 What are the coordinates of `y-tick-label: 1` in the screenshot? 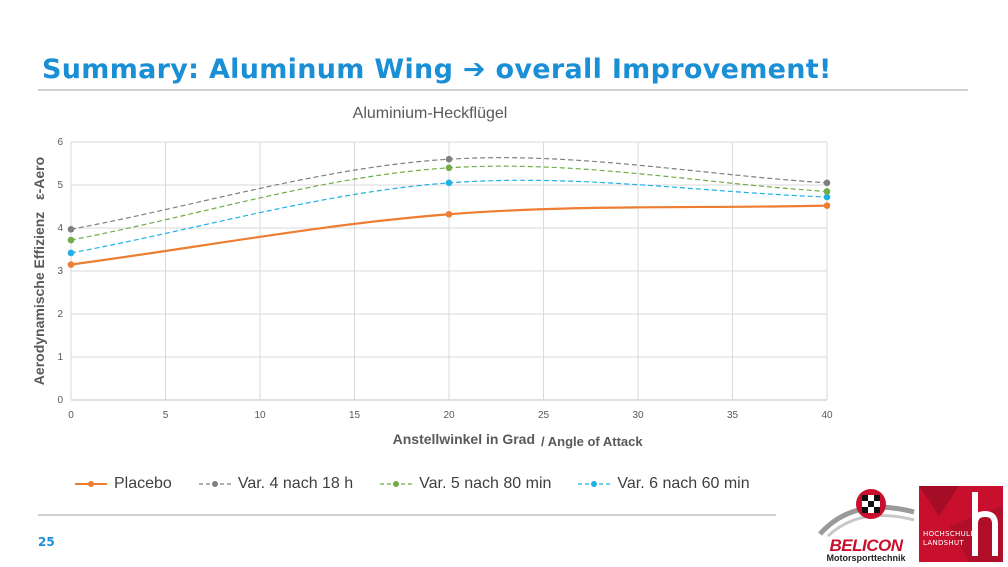 It's located at (60, 357).